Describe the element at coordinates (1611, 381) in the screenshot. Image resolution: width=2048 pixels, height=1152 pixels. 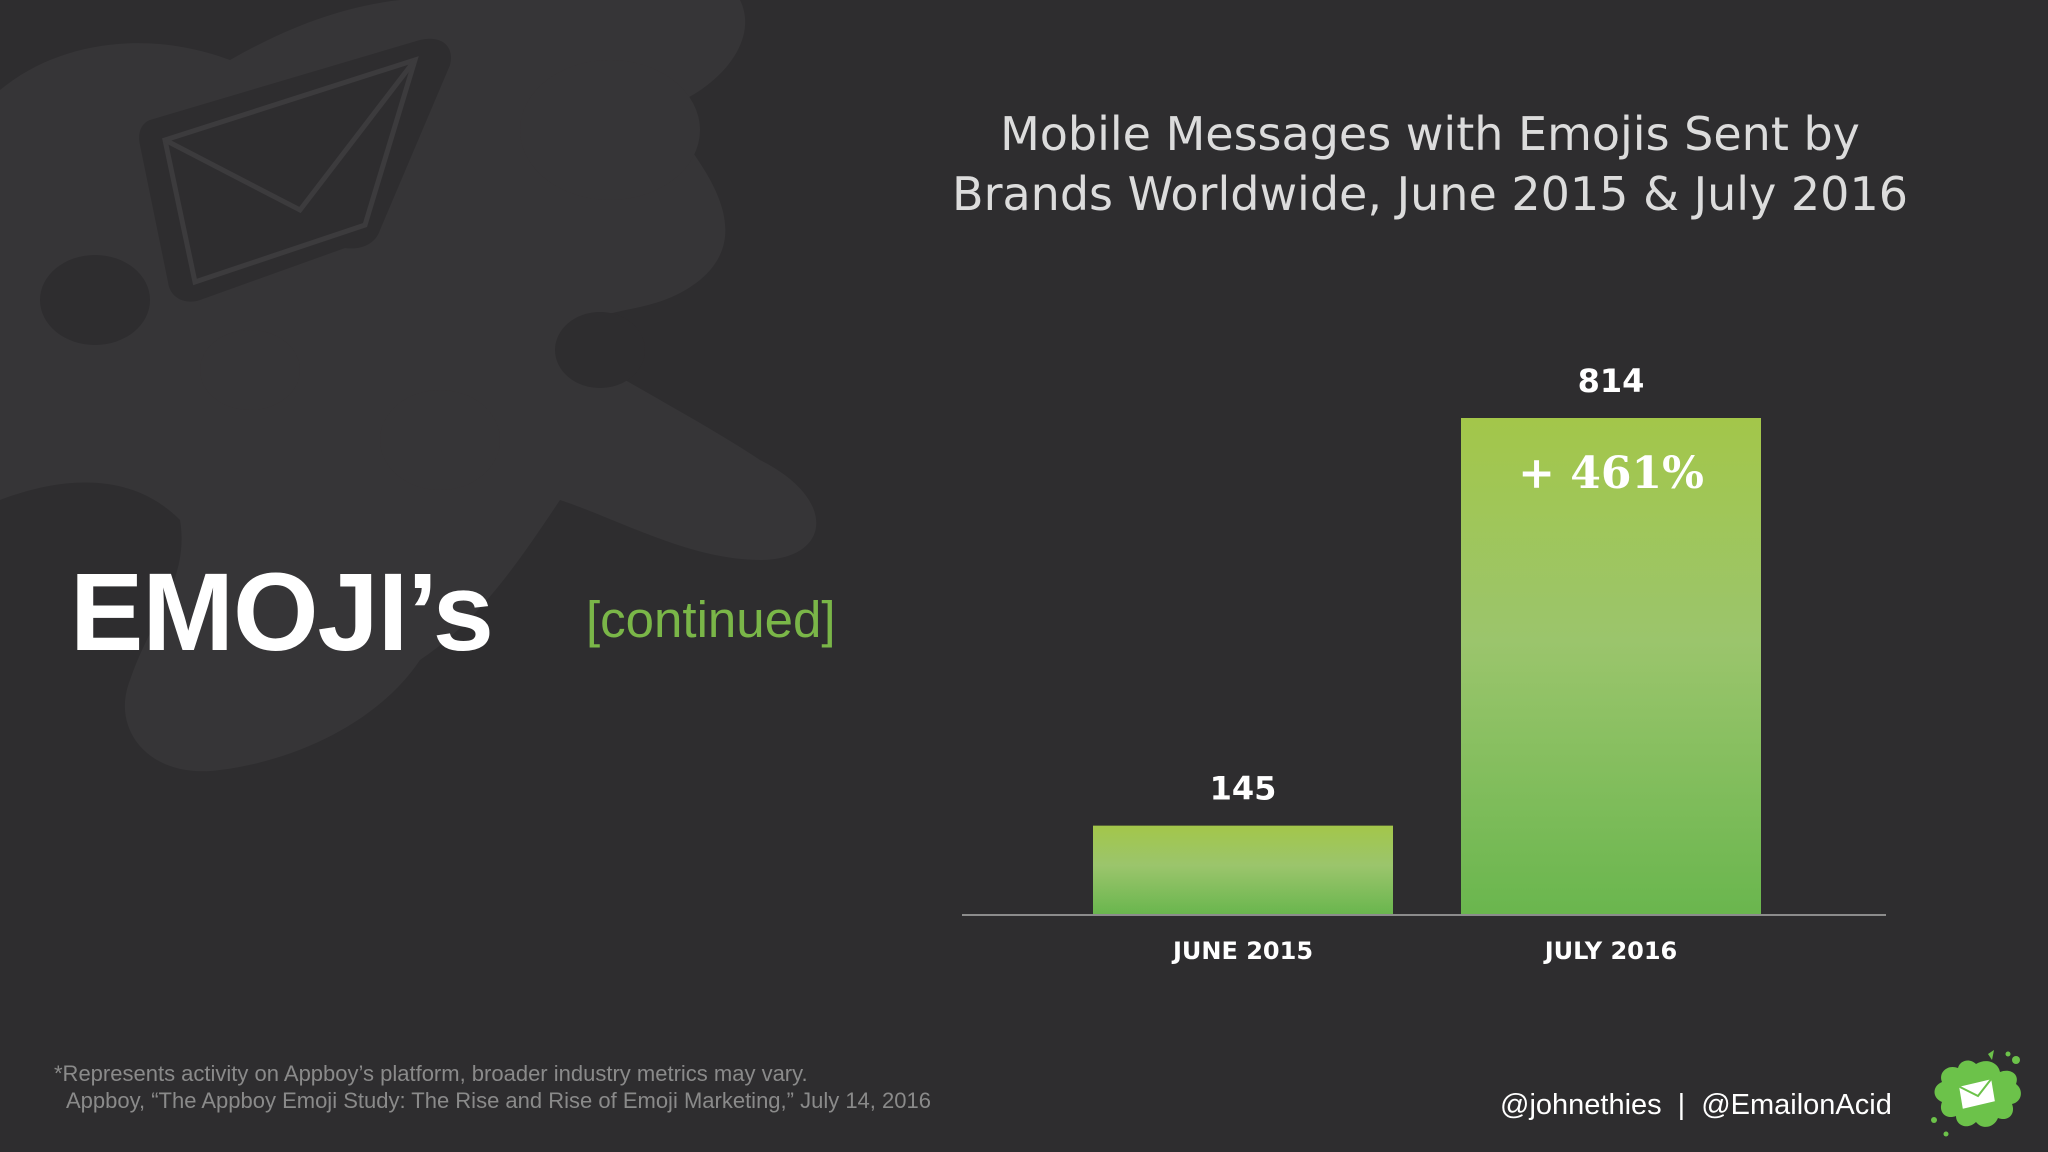
I see `bar-value-label: 814` at that location.